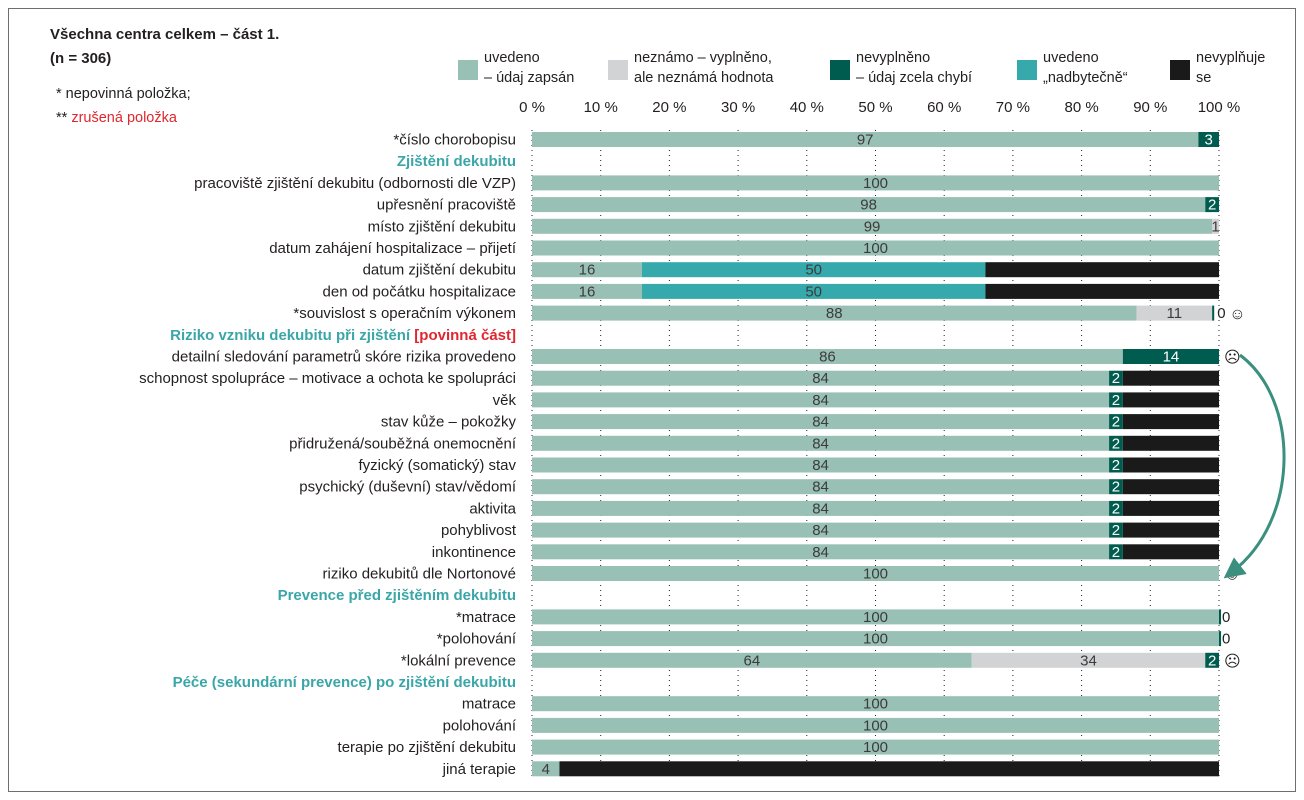  What do you see at coordinates (1230, 58) in the screenshot?
I see `legend-label-nevyplnuje-1: nevyplňuje` at bounding box center [1230, 58].